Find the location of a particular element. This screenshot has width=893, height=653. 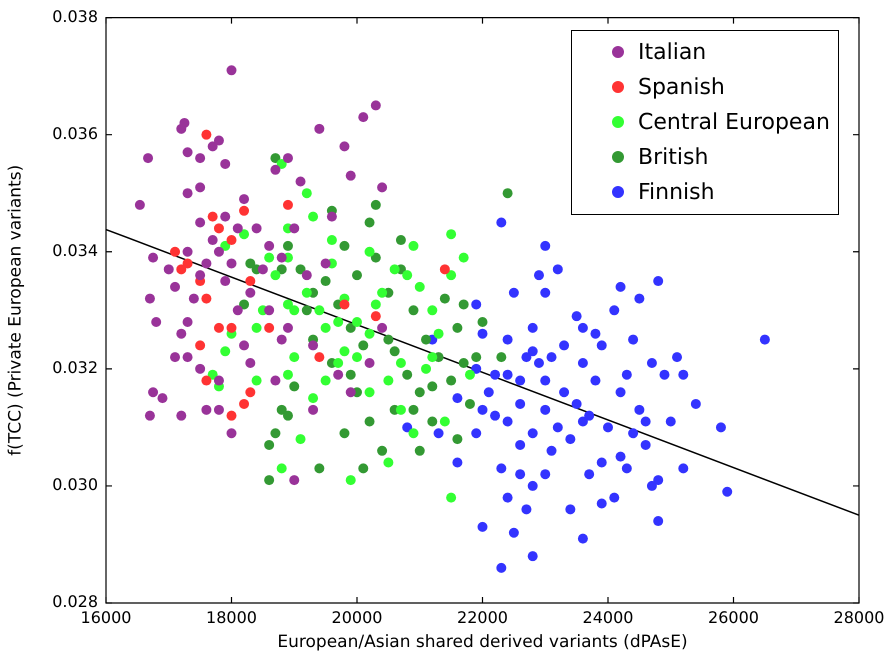

legend-label: Italian is located at coordinates (672, 52).